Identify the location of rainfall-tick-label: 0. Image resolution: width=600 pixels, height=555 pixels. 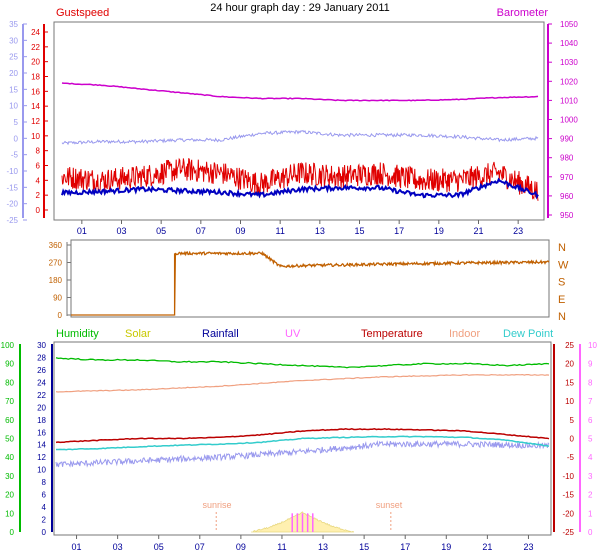
(44, 532).